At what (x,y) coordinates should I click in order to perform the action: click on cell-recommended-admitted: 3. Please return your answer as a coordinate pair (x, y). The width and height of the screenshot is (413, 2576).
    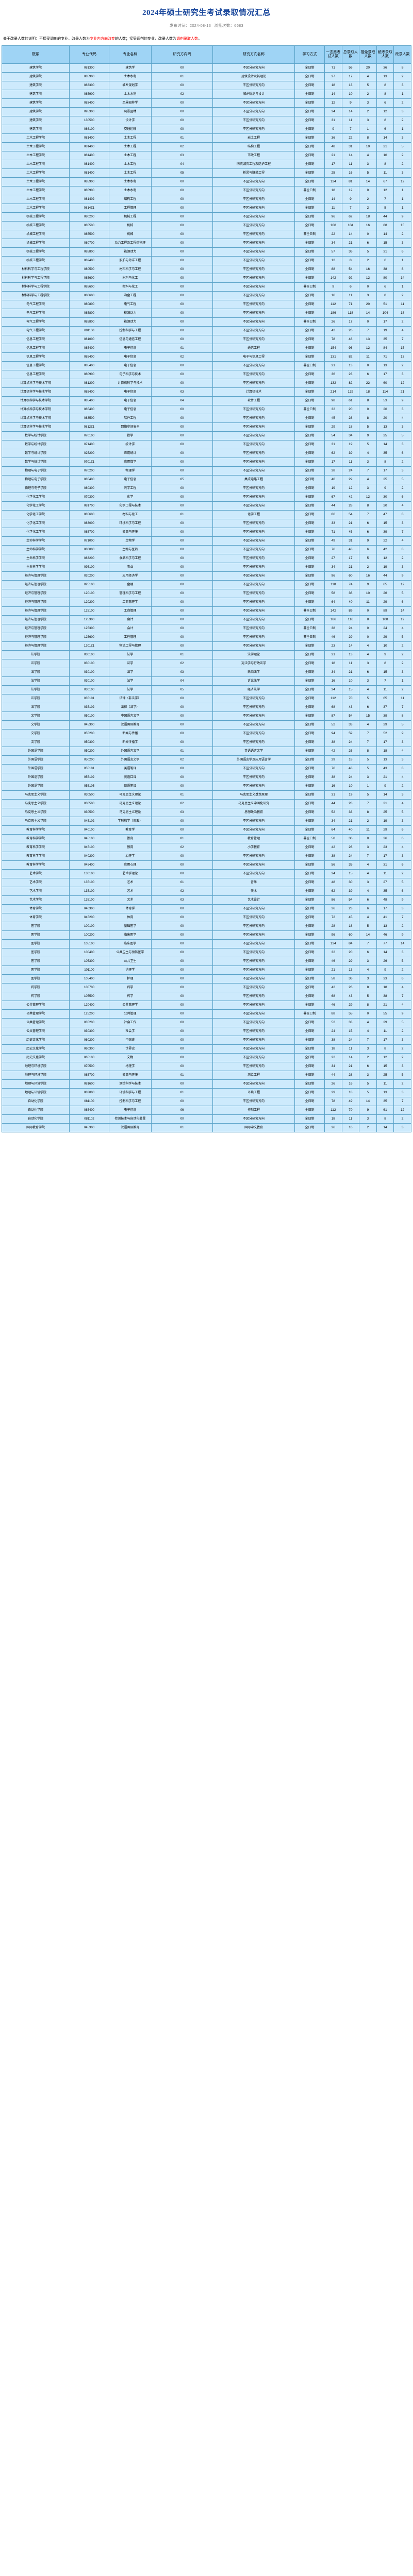
    Looking at the image, I should click on (368, 489).